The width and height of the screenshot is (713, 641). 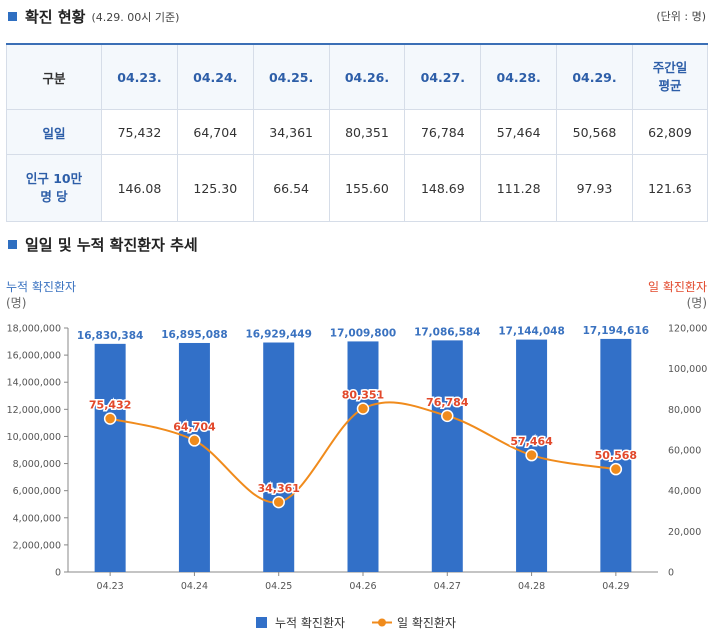 What do you see at coordinates (684, 532) in the screenshot?
I see `right-tick-label: 20,000` at bounding box center [684, 532].